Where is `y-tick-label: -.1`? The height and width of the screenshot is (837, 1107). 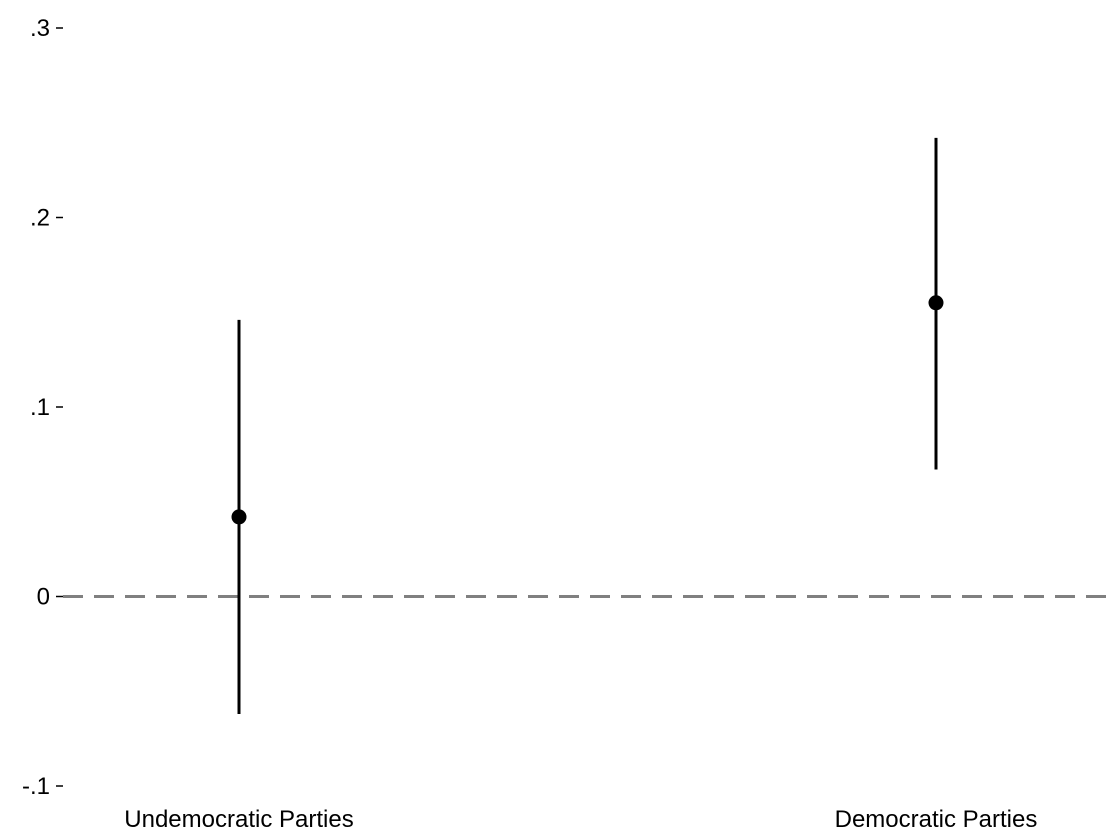
y-tick-label: -.1 is located at coordinates (36, 786).